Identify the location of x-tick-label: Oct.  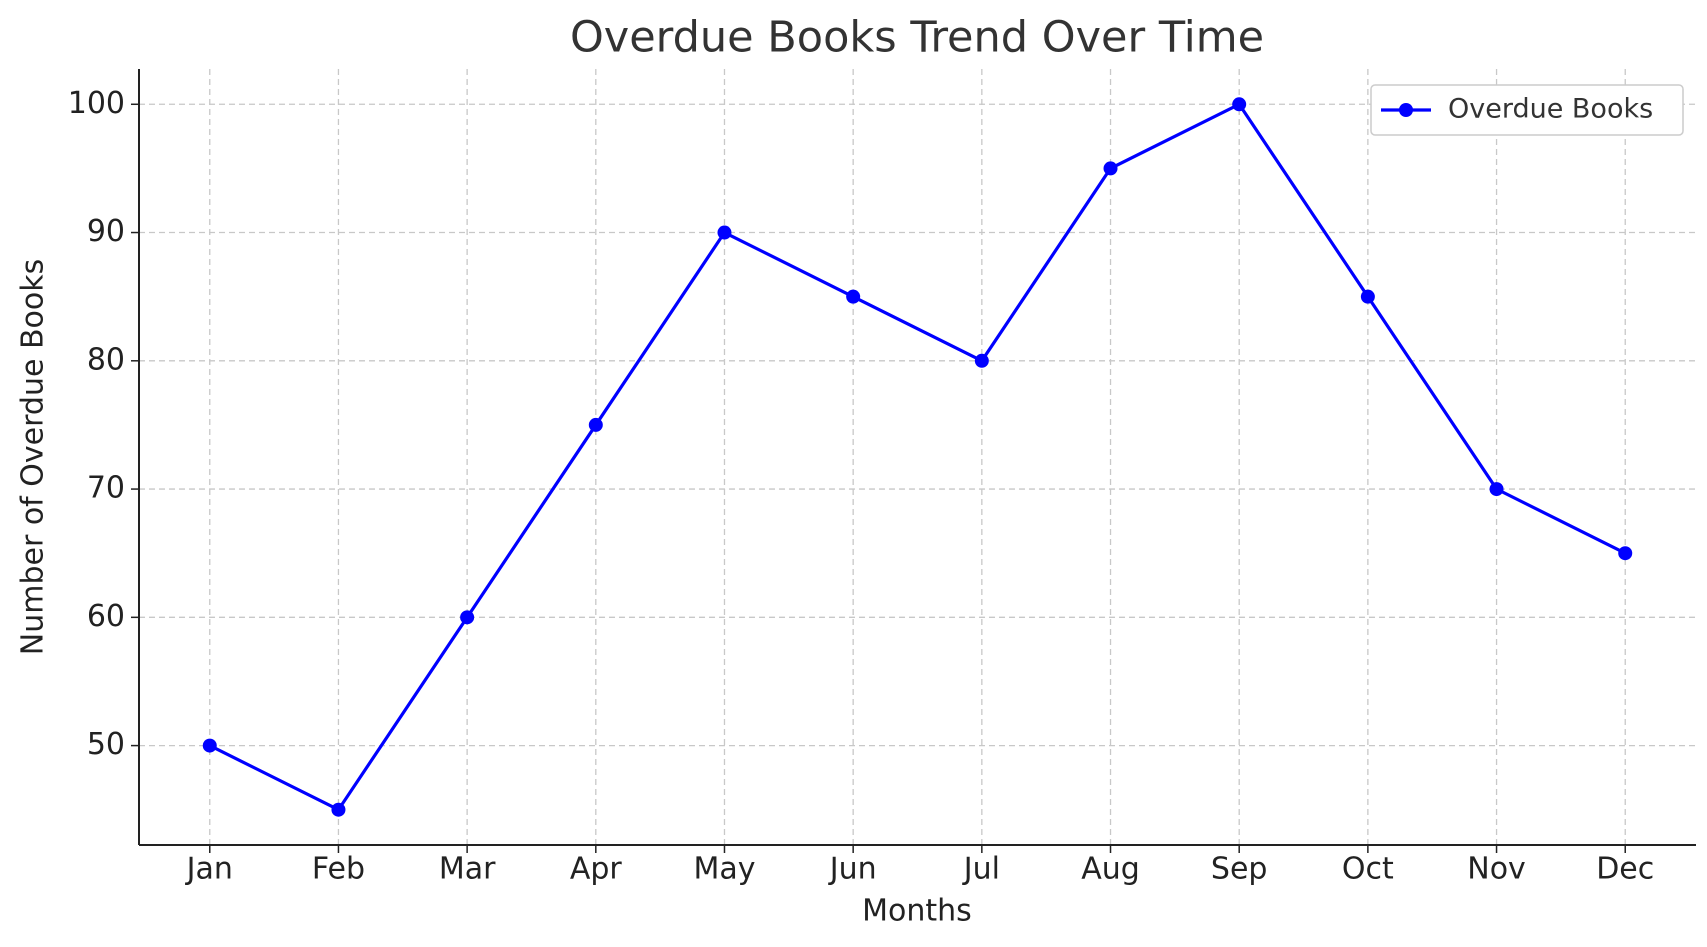
(1368, 869).